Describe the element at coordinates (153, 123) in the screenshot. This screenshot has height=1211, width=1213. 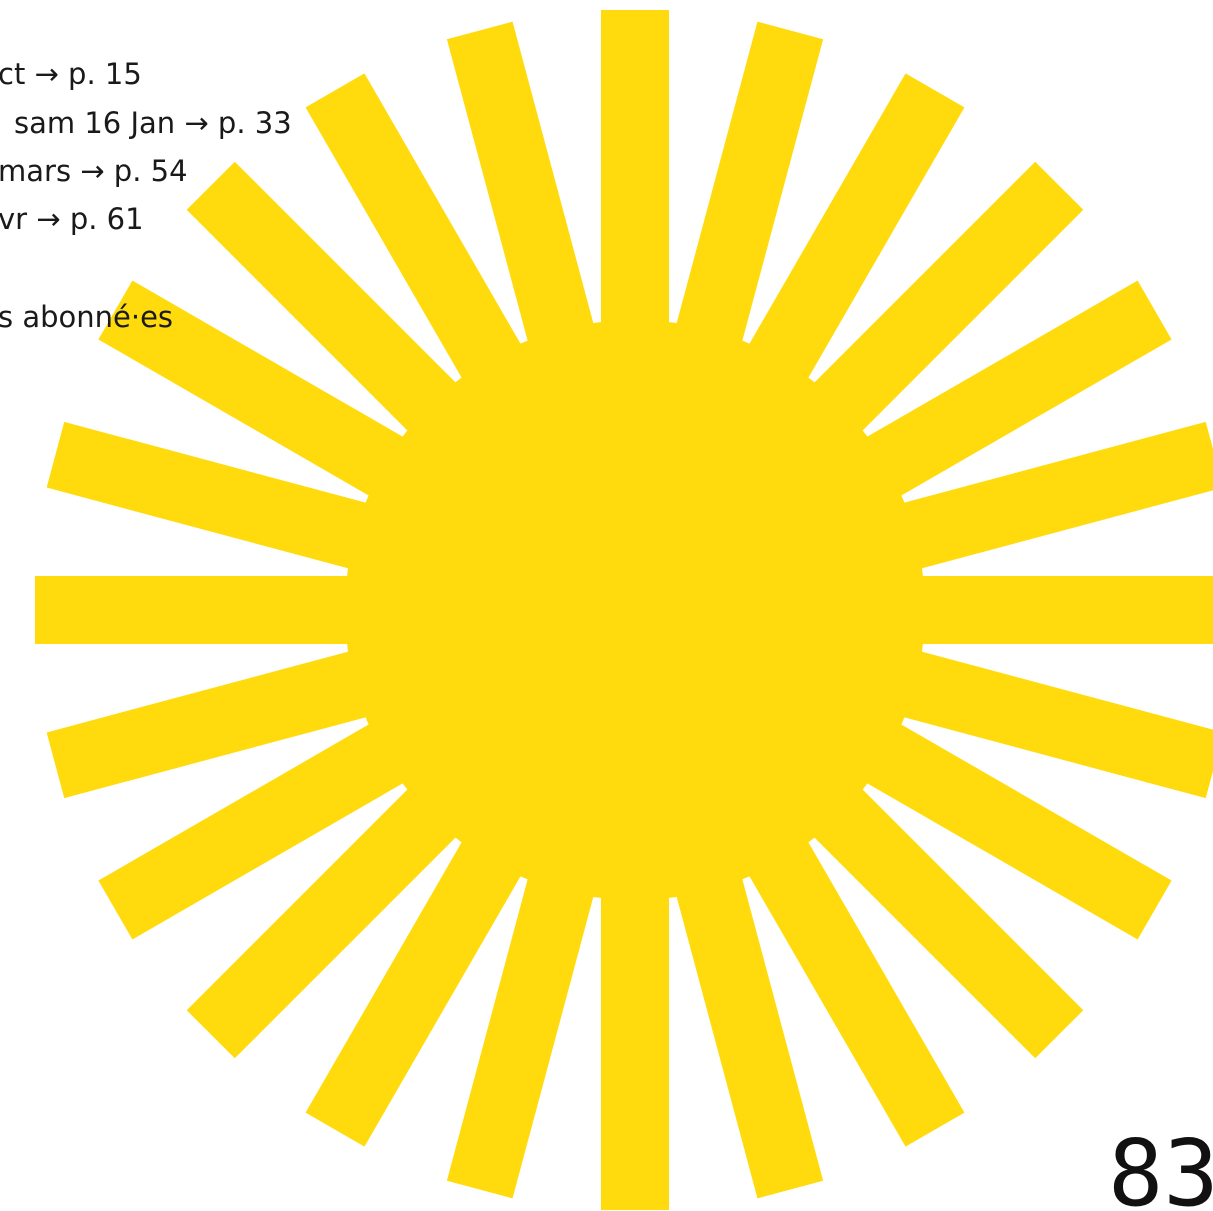
I see `agenda-line: sam 16 Jan → p. 33` at that location.